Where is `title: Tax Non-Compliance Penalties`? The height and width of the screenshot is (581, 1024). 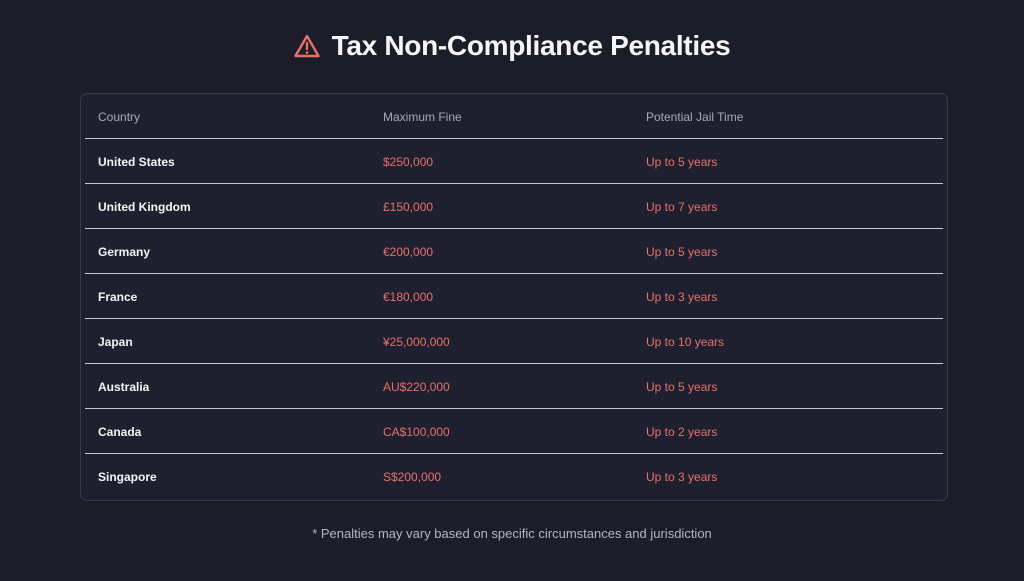
title: Tax Non-Compliance Penalties is located at coordinates (531, 45).